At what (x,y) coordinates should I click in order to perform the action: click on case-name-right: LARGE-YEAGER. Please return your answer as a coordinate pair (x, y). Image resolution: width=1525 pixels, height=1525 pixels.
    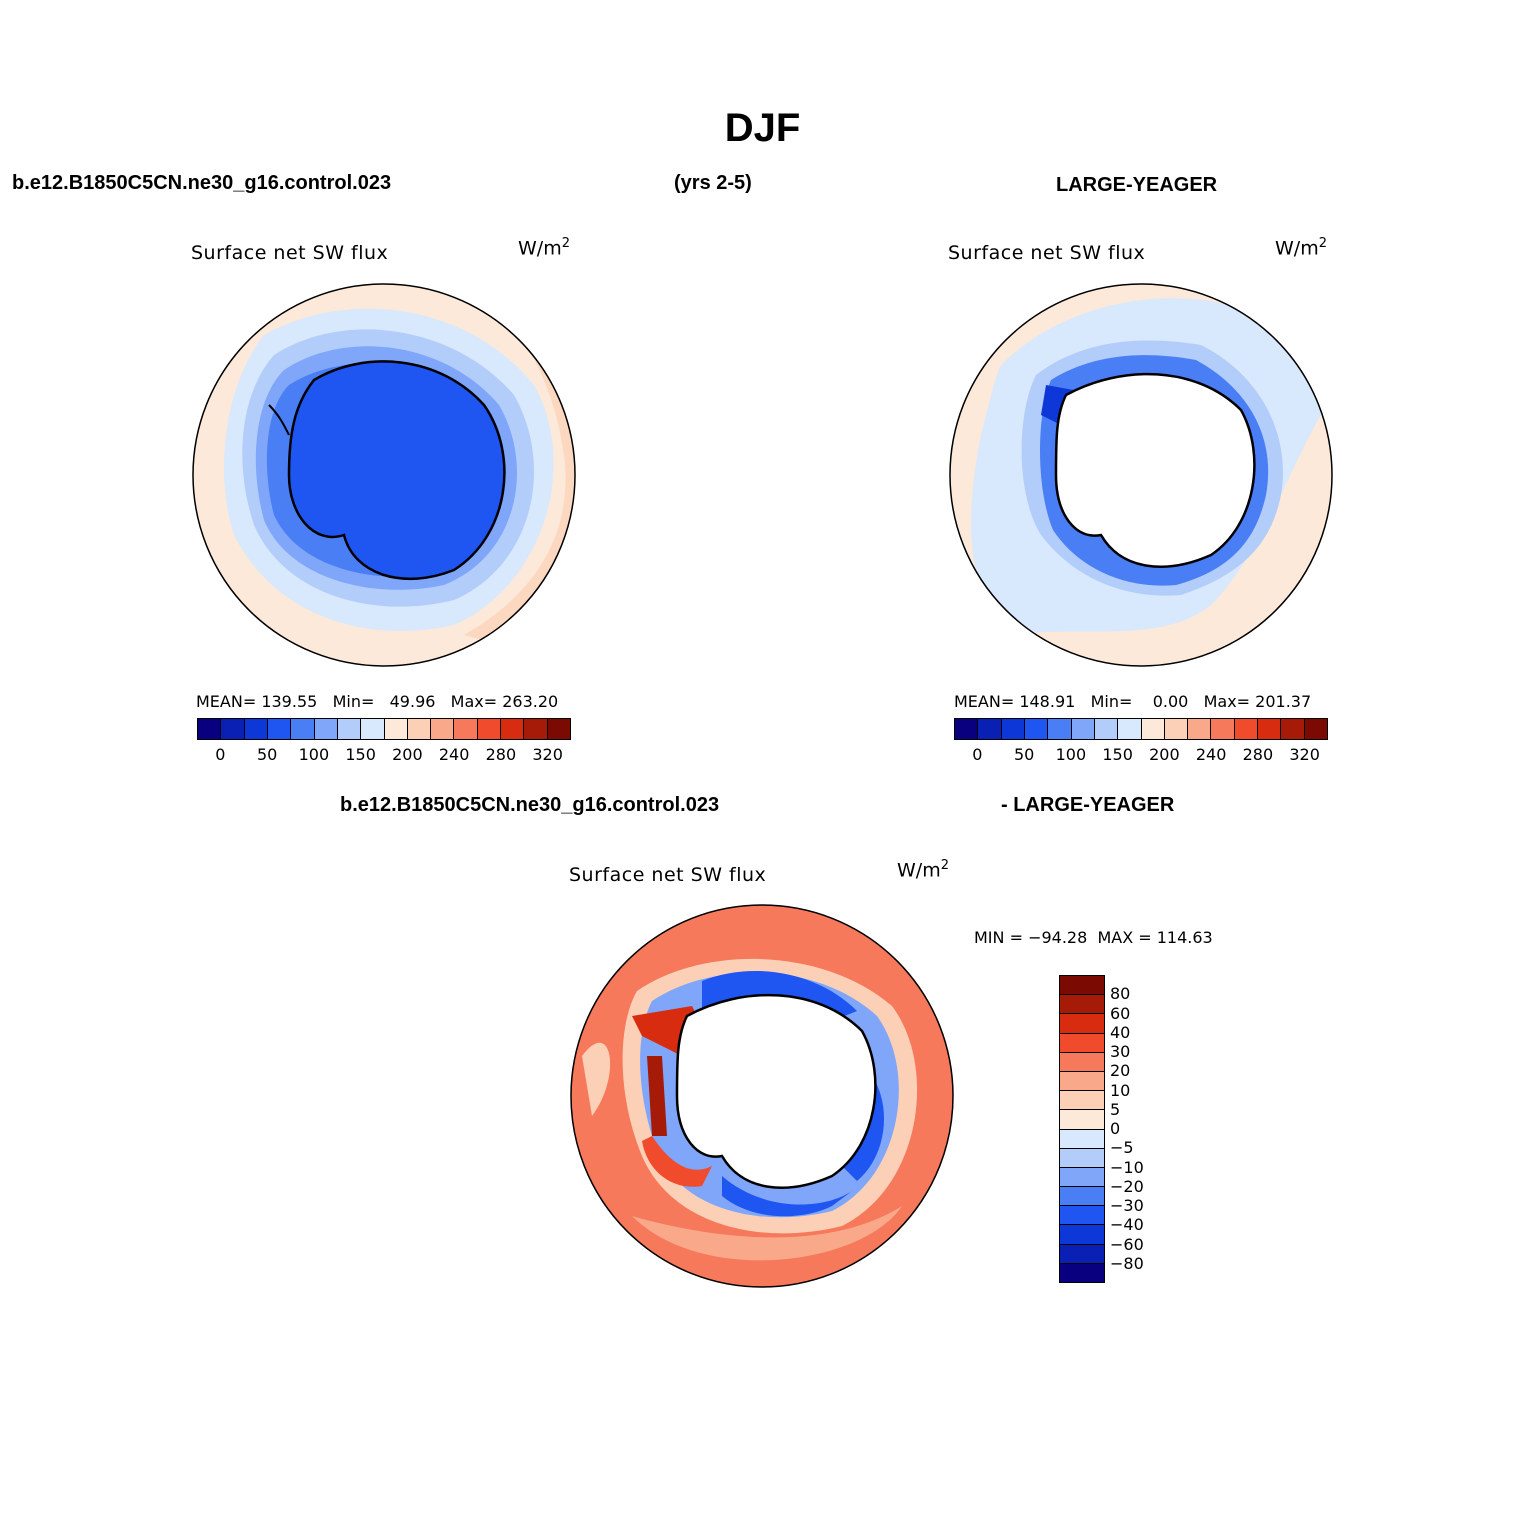
    Looking at the image, I should click on (1137, 185).